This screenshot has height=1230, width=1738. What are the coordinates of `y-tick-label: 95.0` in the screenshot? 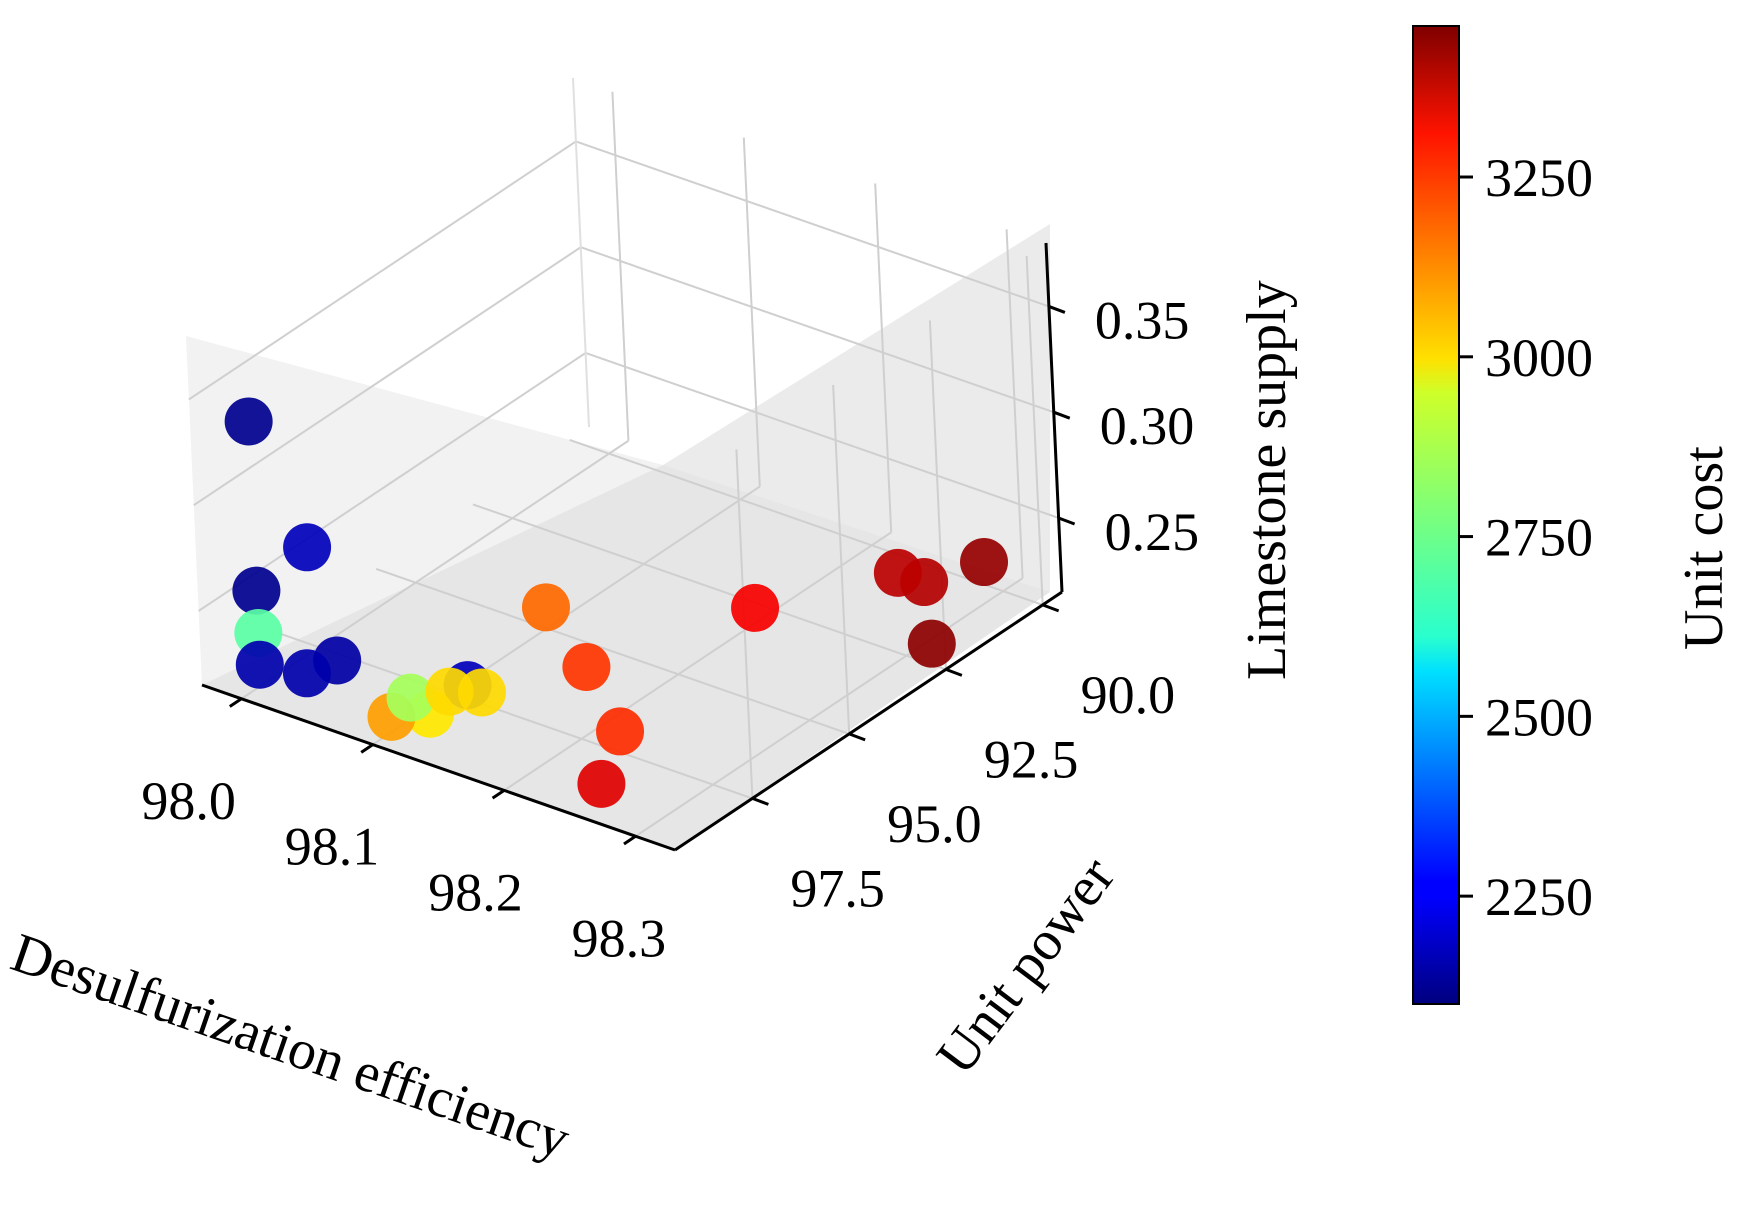 It's located at (934, 824).